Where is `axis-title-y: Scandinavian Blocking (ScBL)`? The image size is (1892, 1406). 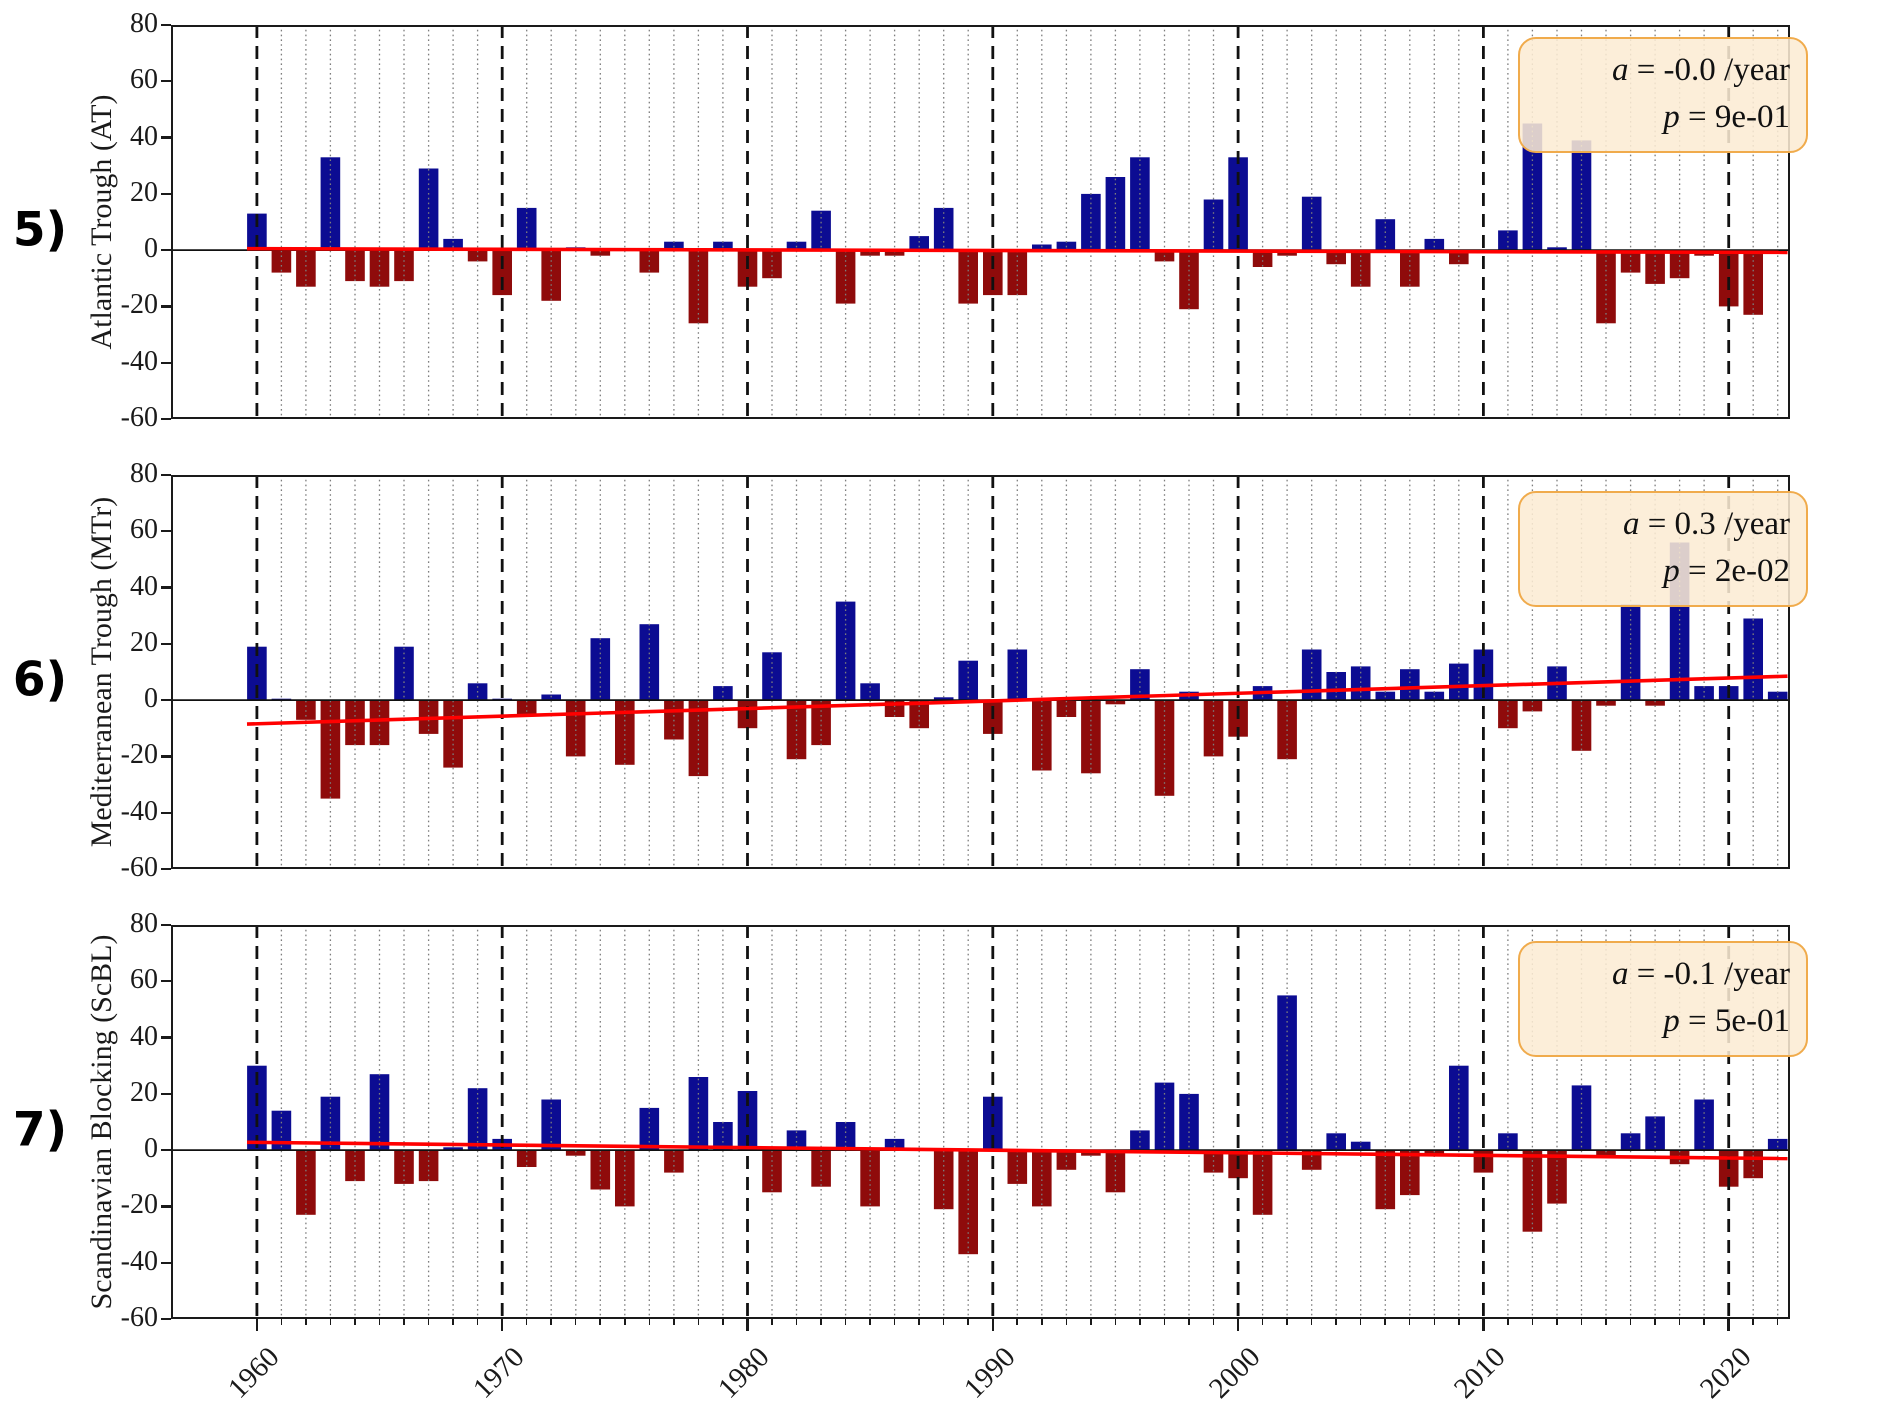 axis-title-y: Scandinavian Blocking (ScBL) is located at coordinates (101, 1122).